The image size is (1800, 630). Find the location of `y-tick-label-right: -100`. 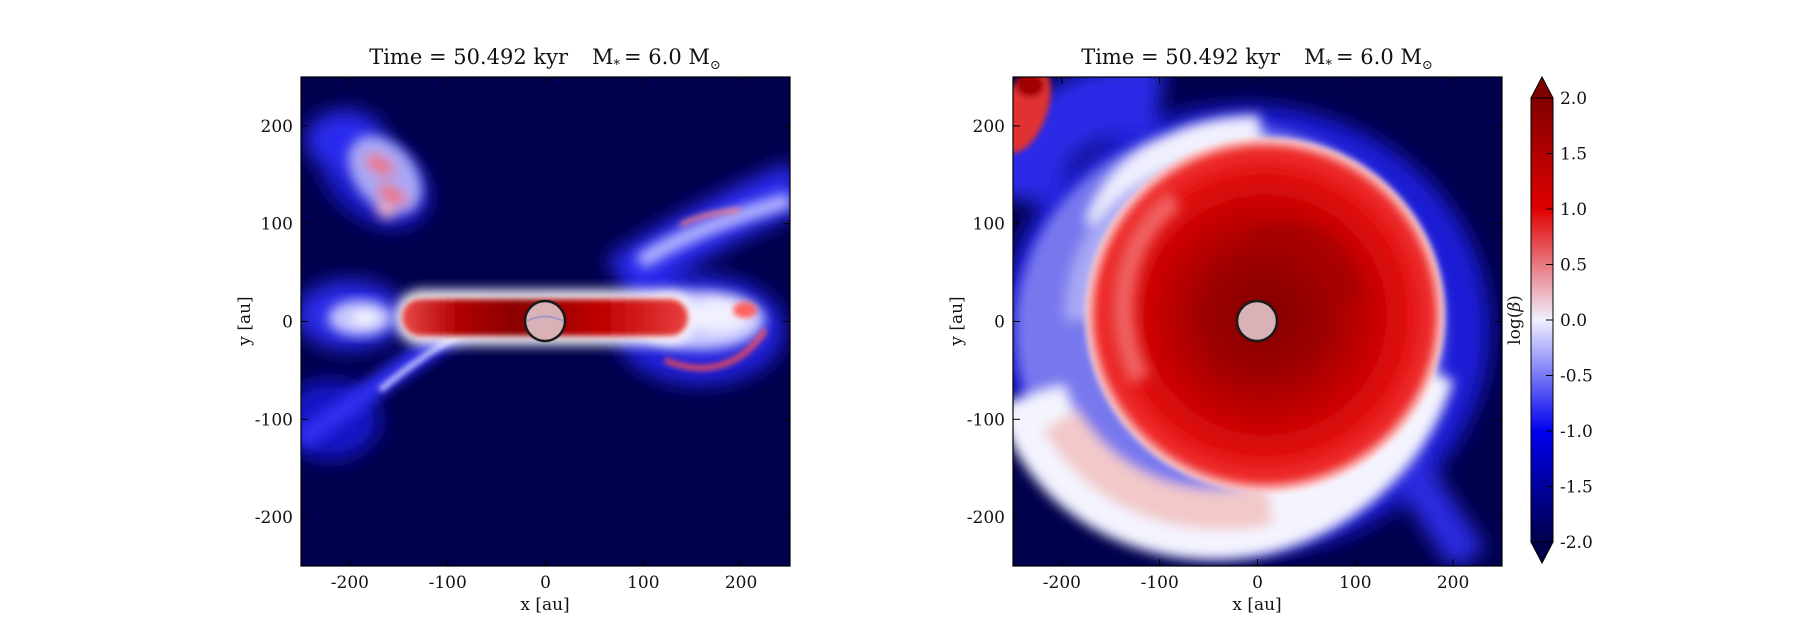

y-tick-label-right: -100 is located at coordinates (986, 420).